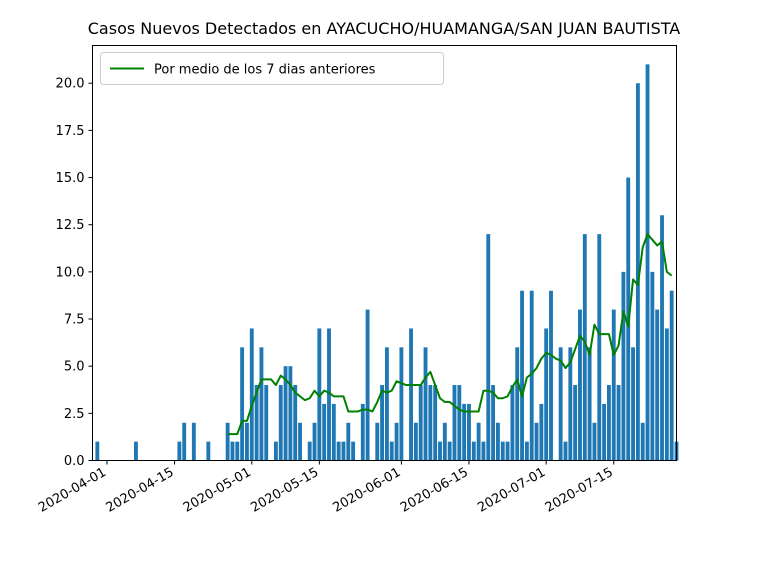  I want to click on legend-box, so click(272, 68).